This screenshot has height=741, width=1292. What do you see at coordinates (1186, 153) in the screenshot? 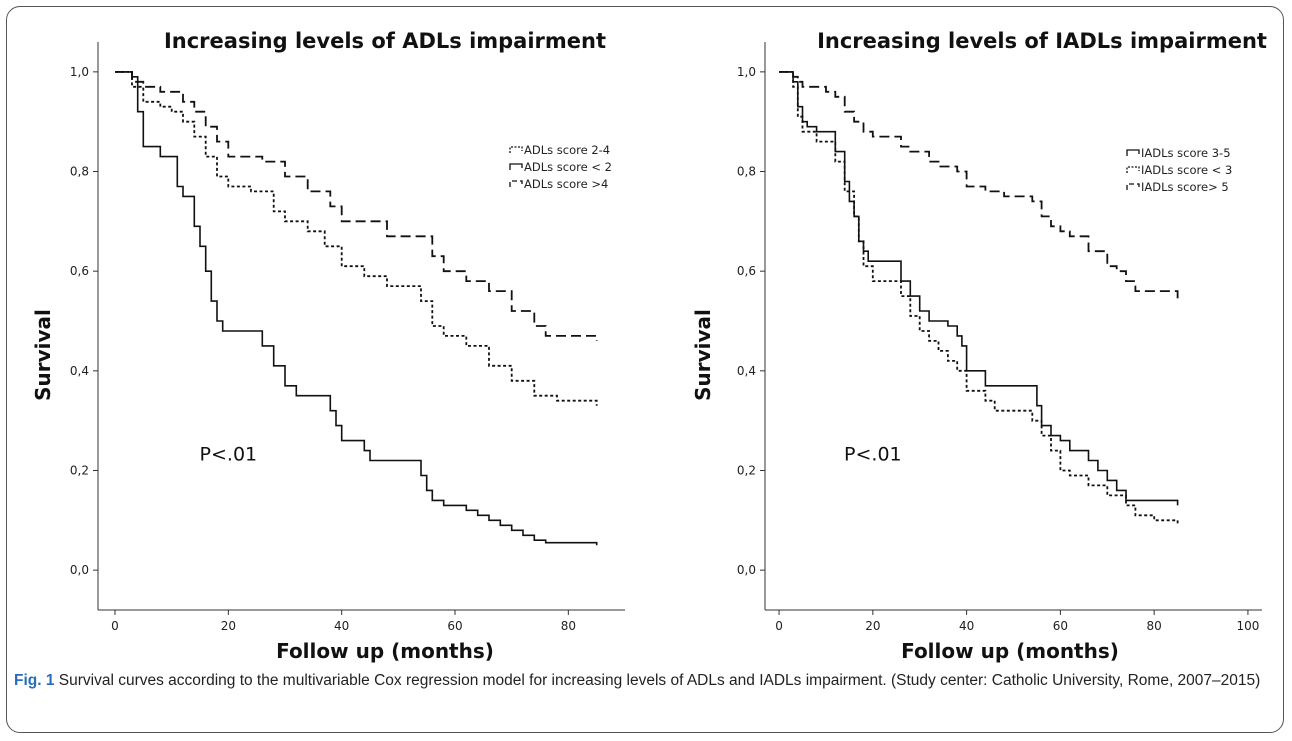
I see `legend-entry: IADLs score 3-5` at bounding box center [1186, 153].